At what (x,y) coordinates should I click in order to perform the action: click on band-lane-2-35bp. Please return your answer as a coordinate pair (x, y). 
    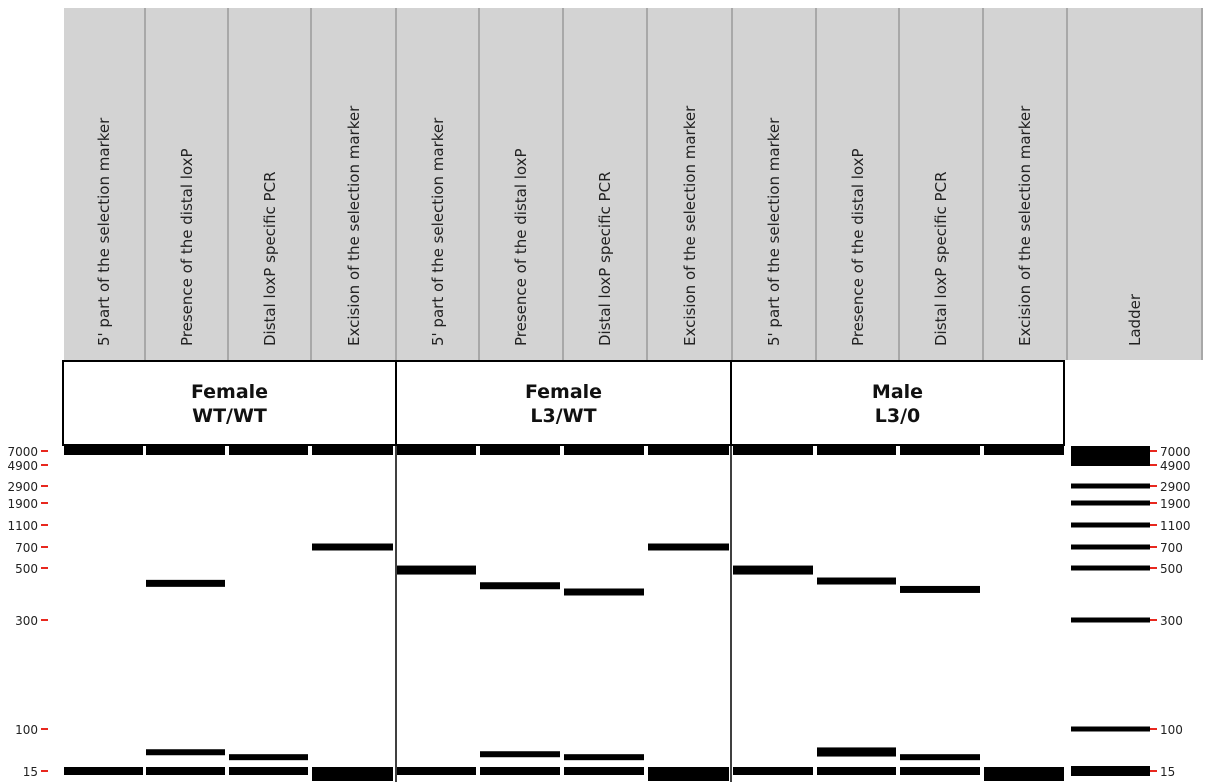
    Looking at the image, I should click on (185, 752).